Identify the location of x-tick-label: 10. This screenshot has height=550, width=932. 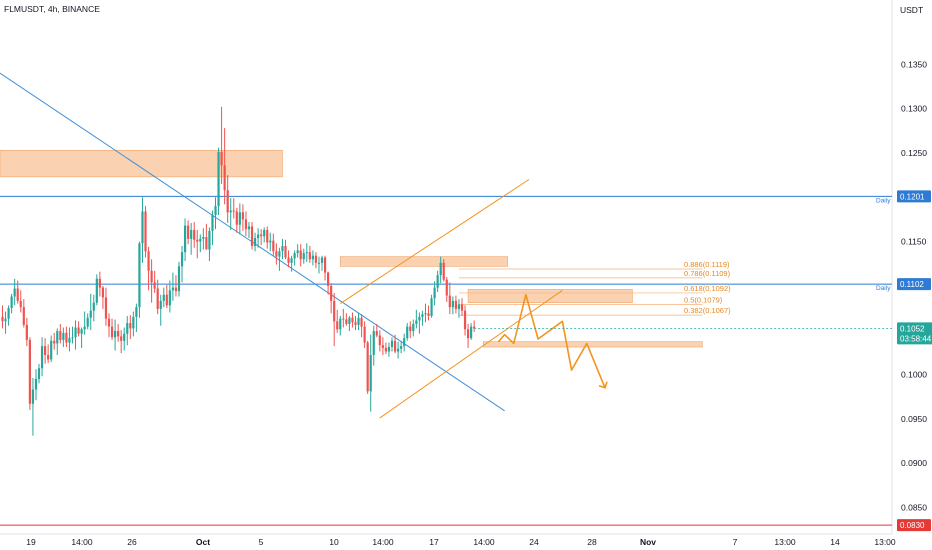
(334, 542).